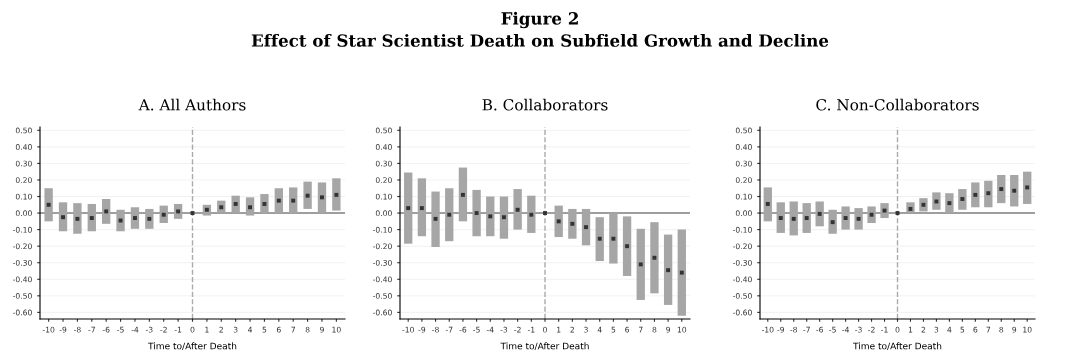 This screenshot has height=356, width=1080. I want to click on caption: Figure 2, so click(539, 20).